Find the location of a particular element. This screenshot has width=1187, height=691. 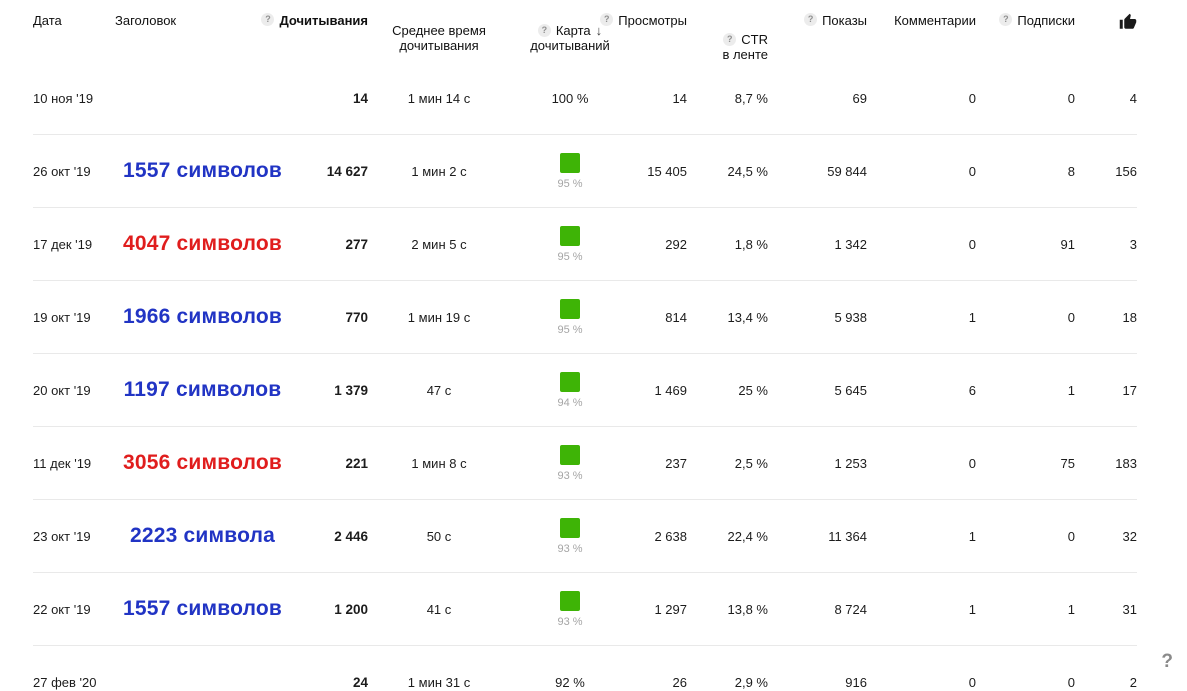

views-value: 237 is located at coordinates (676, 463).